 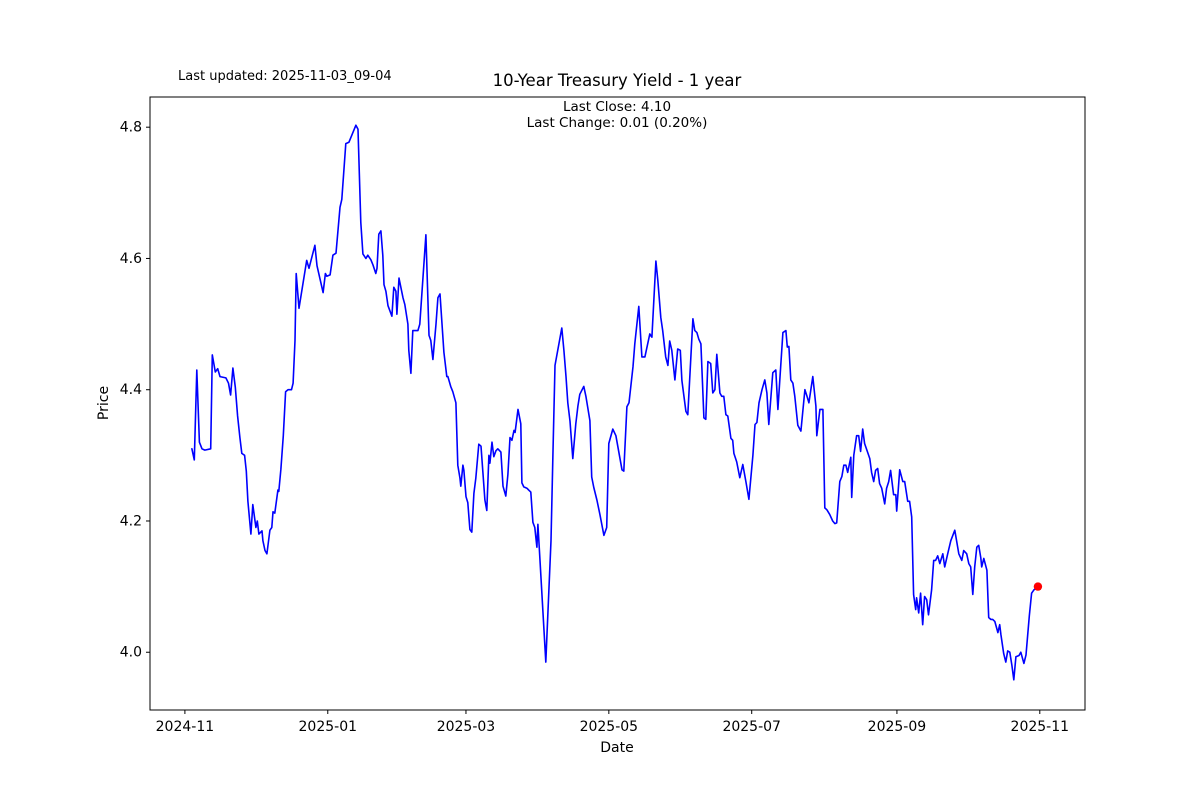 I want to click on y-tick-label: 4.6, so click(x=131, y=259).